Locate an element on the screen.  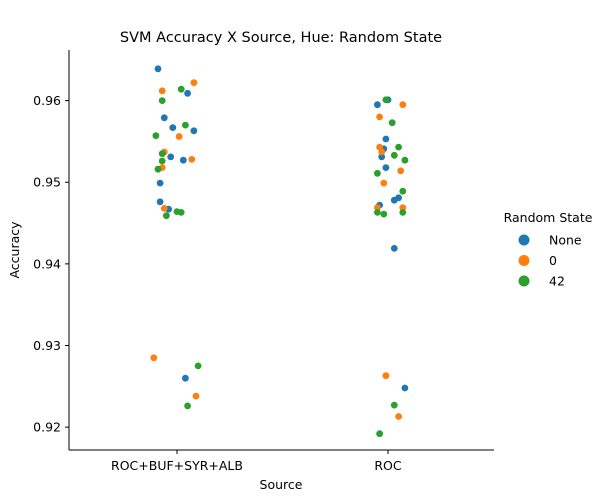
legend-marker-none is located at coordinates (524, 240).